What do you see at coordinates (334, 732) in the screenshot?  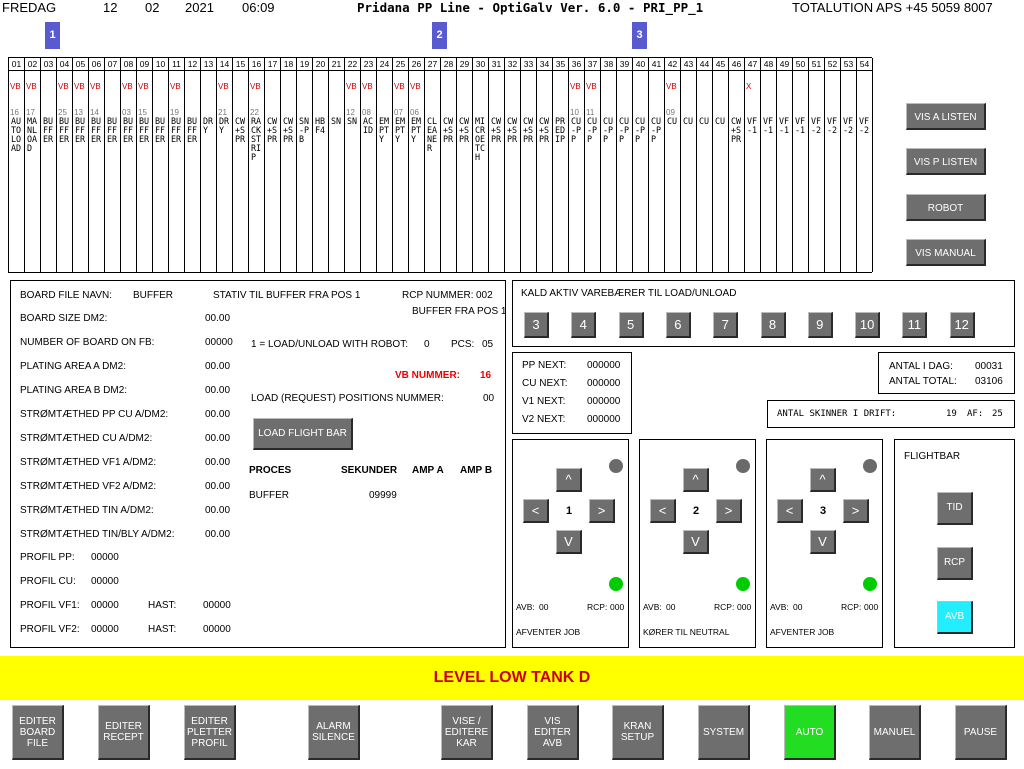 I see `alarm-silence-button: ALARM SILENCE` at bounding box center [334, 732].